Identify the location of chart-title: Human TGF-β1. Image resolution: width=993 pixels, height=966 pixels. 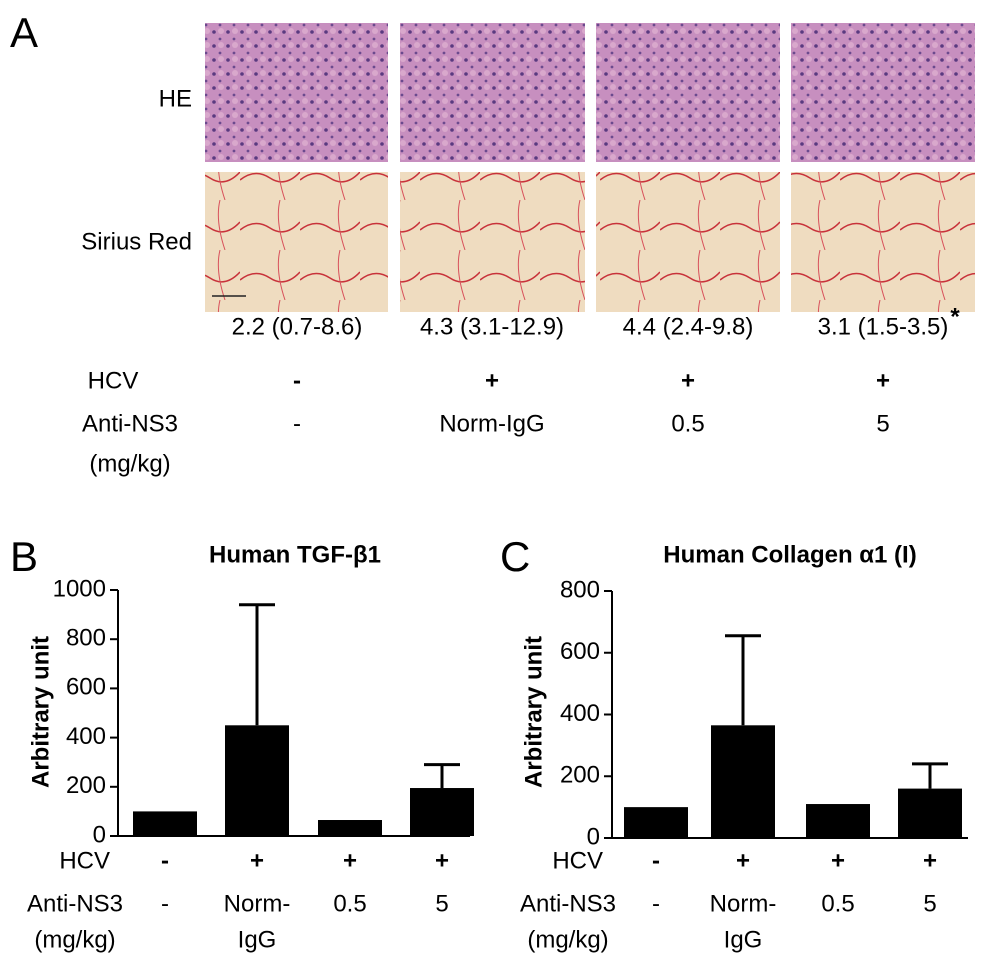
(295, 554).